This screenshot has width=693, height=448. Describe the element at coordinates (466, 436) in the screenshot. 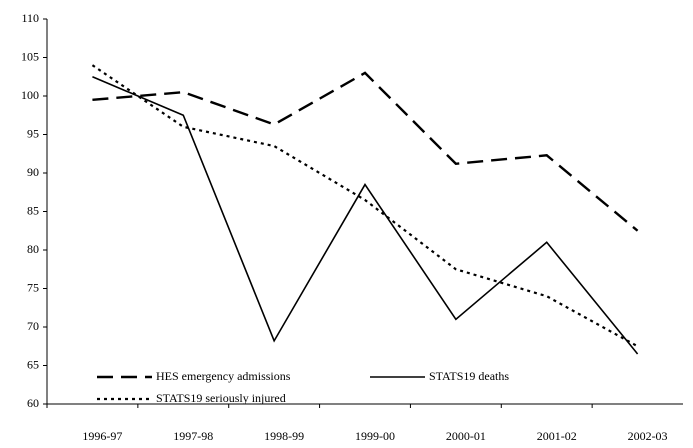

I see `x-tick-label: 2000-01` at that location.